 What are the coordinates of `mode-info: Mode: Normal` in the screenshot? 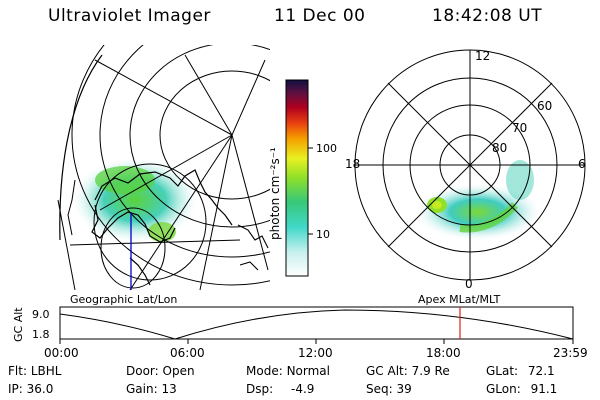 It's located at (288, 371).